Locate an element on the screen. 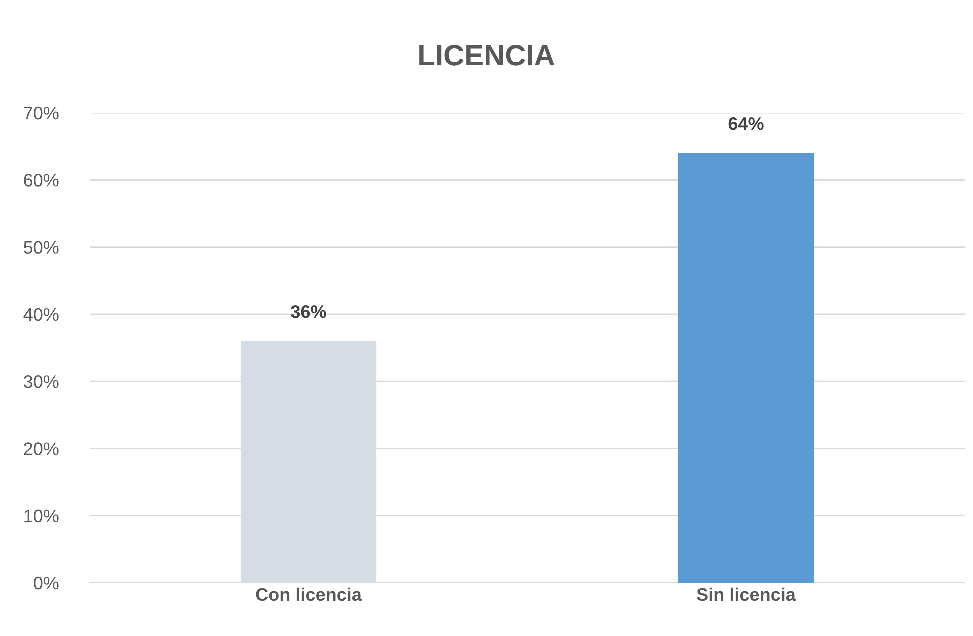 The height and width of the screenshot is (636, 973). data-label: 36% is located at coordinates (308, 311).